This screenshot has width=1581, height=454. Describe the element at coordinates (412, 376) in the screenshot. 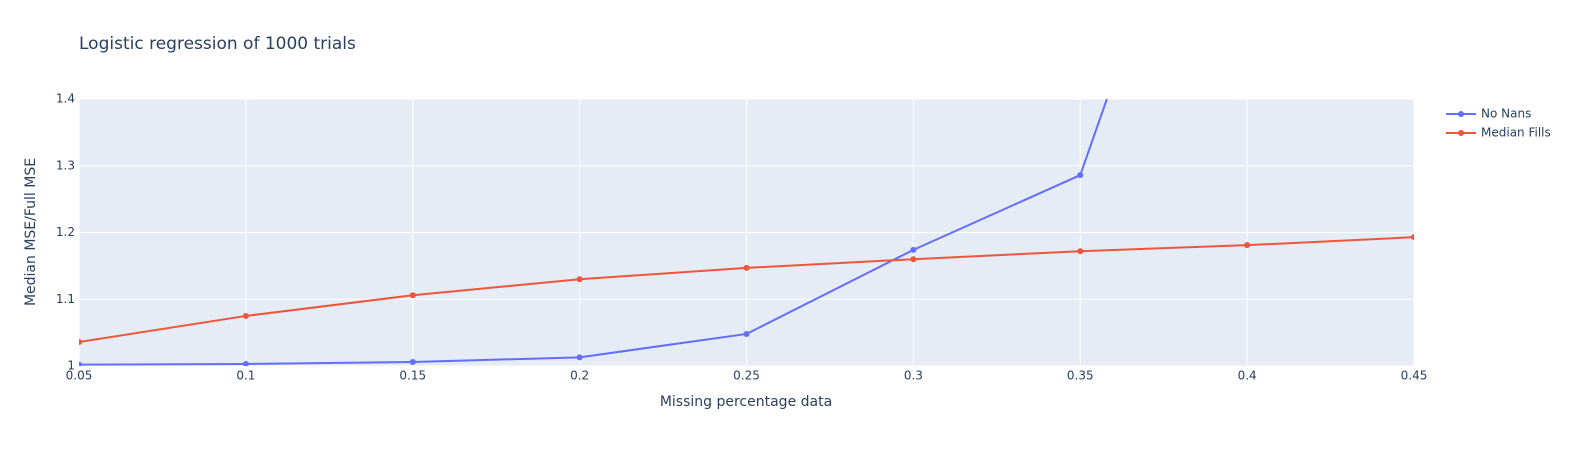

I see `x-tick-label: 0.15` at that location.